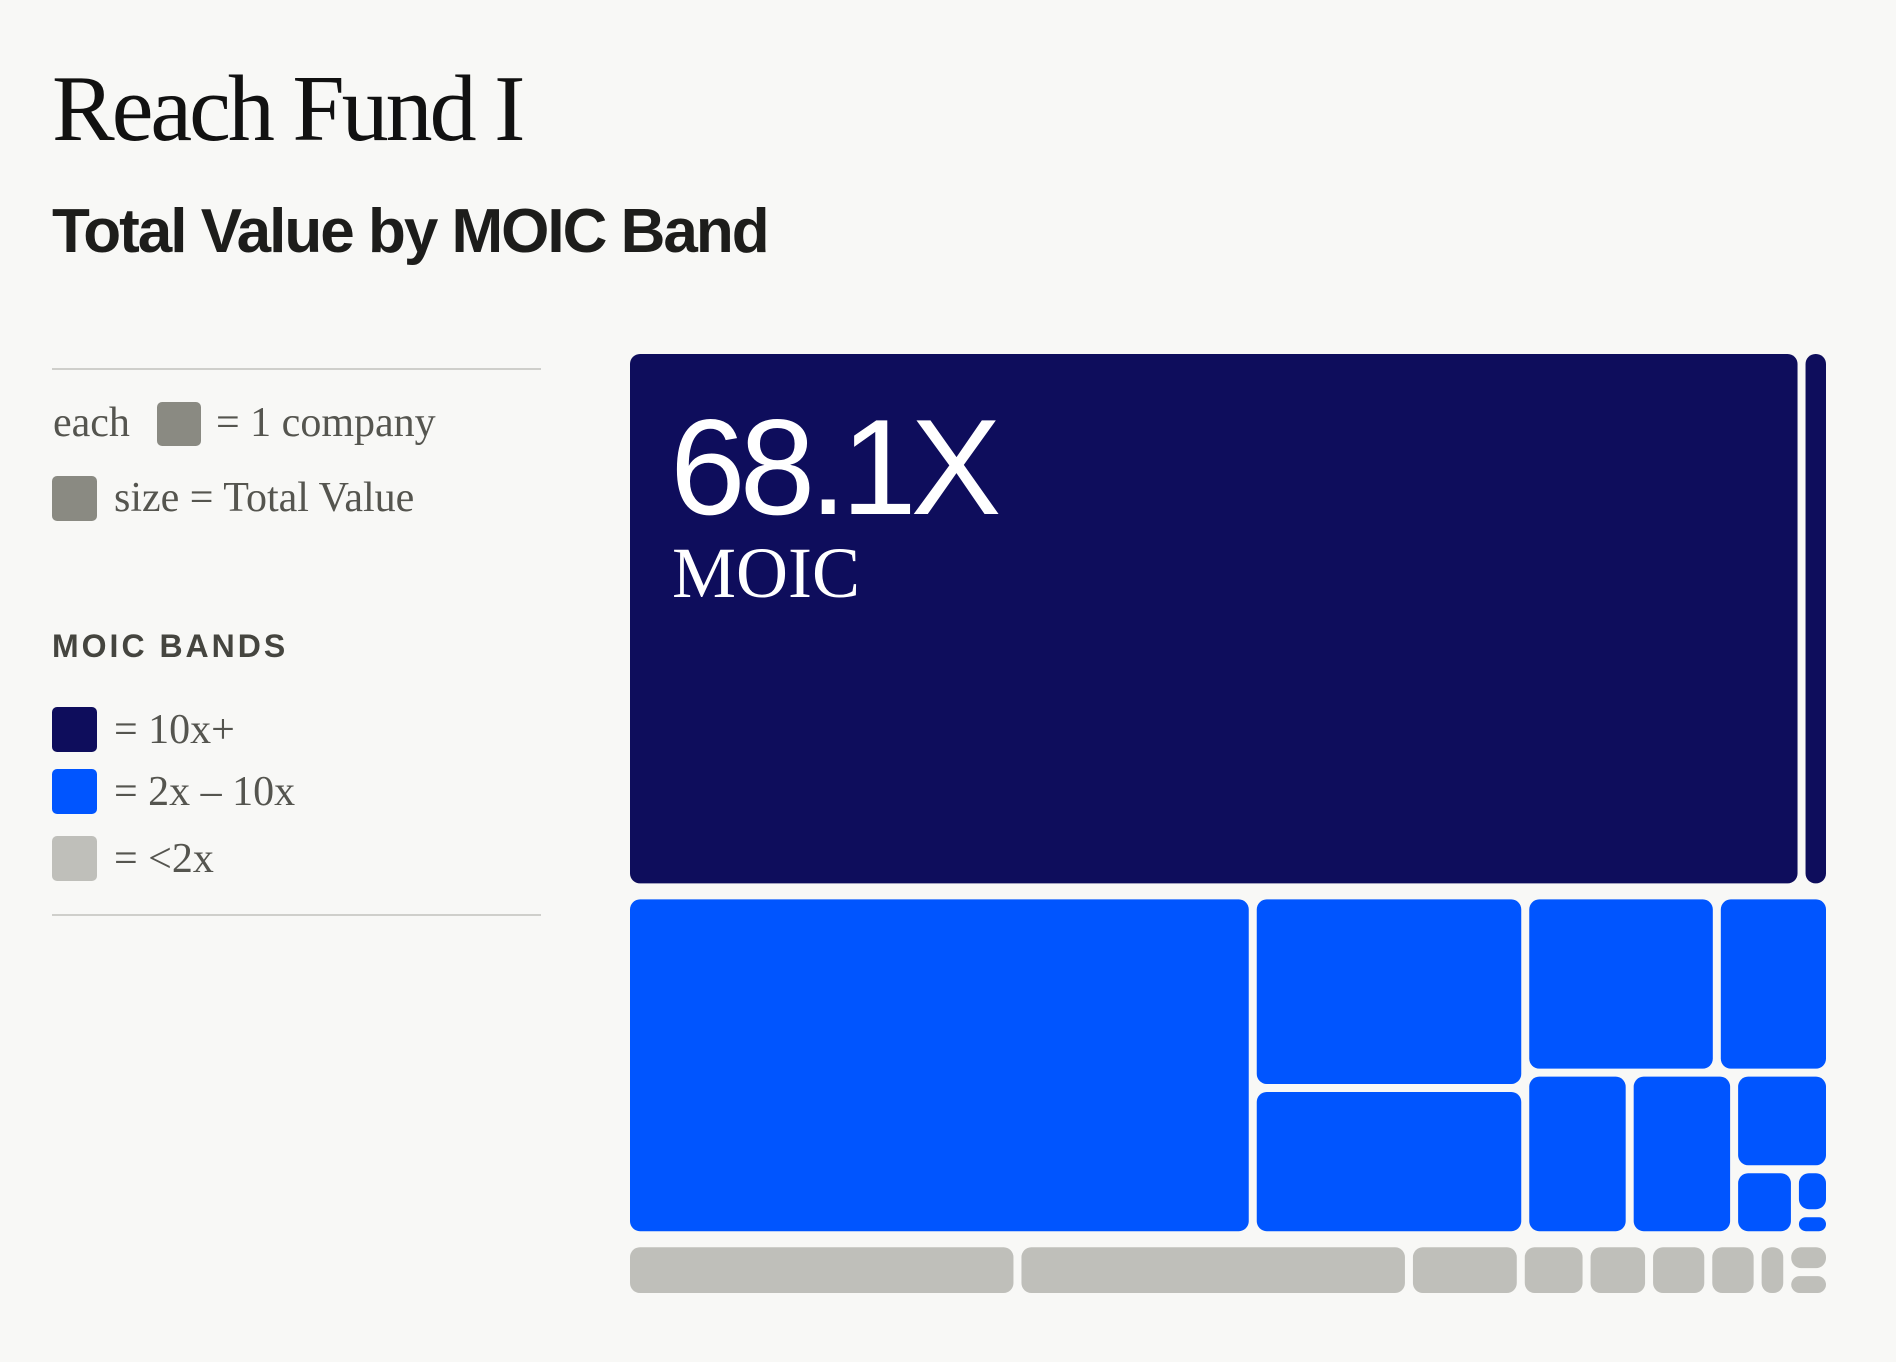  I want to click on legend: = 10x+ = 2x – 10x = <2x, so click(173, 794).